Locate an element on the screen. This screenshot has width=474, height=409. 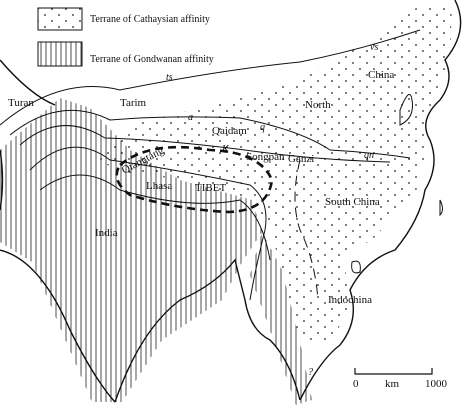
scale-label: km is located at coordinates (392, 384).